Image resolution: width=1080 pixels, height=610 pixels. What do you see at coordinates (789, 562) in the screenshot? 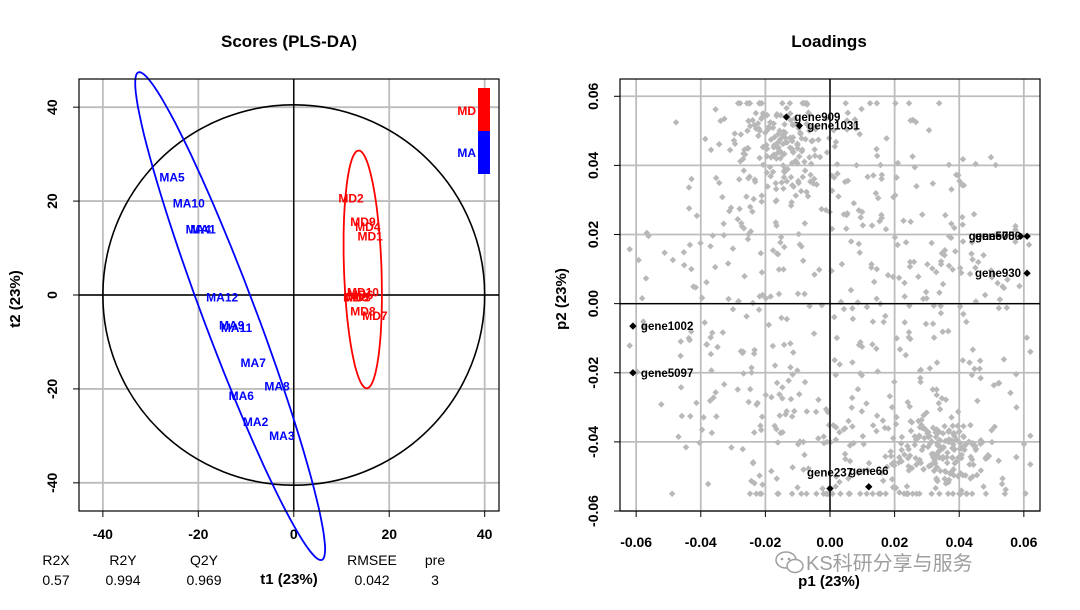
I see `wechat-icon` at bounding box center [789, 562].